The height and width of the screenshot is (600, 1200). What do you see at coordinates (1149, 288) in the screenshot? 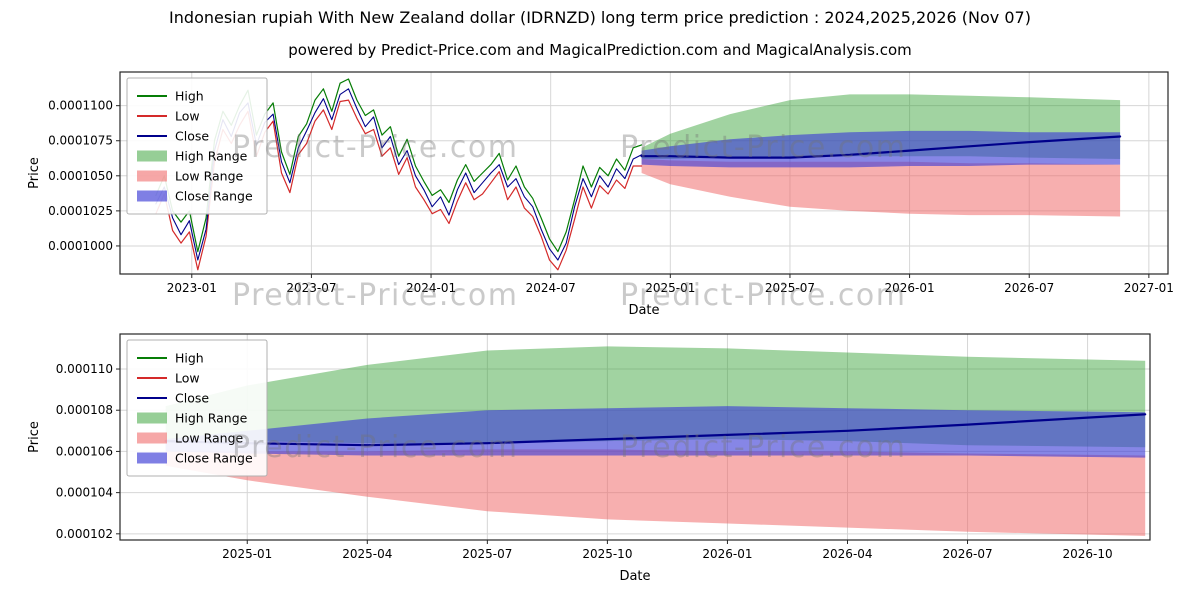
I see `x-tick-label: 2027-01` at bounding box center [1149, 288].